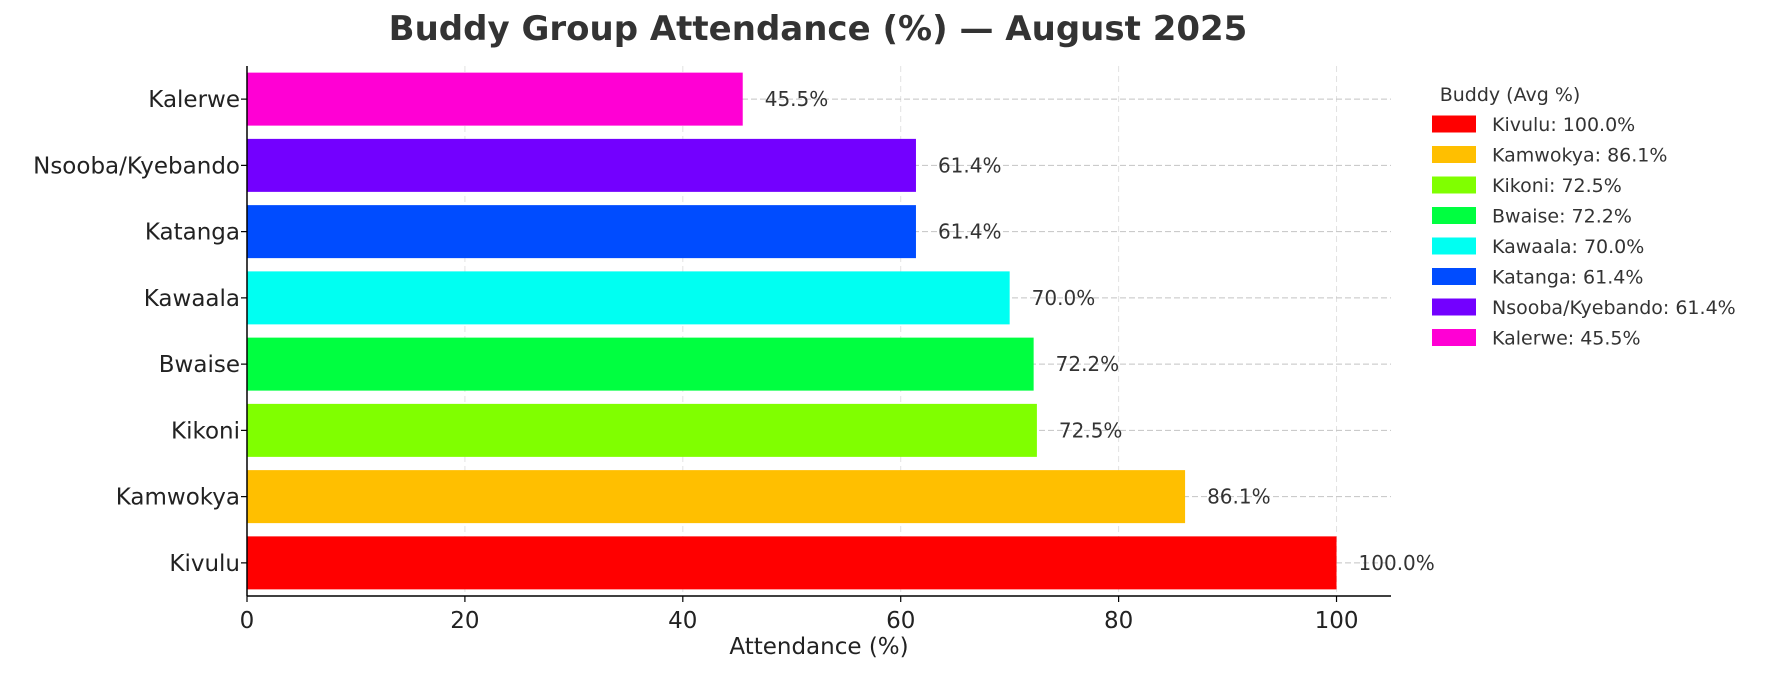 Image resolution: width=1779 pixels, height=674 pixels. Describe the element at coordinates (581, 232) in the screenshot. I see `bar-katanga` at that location.